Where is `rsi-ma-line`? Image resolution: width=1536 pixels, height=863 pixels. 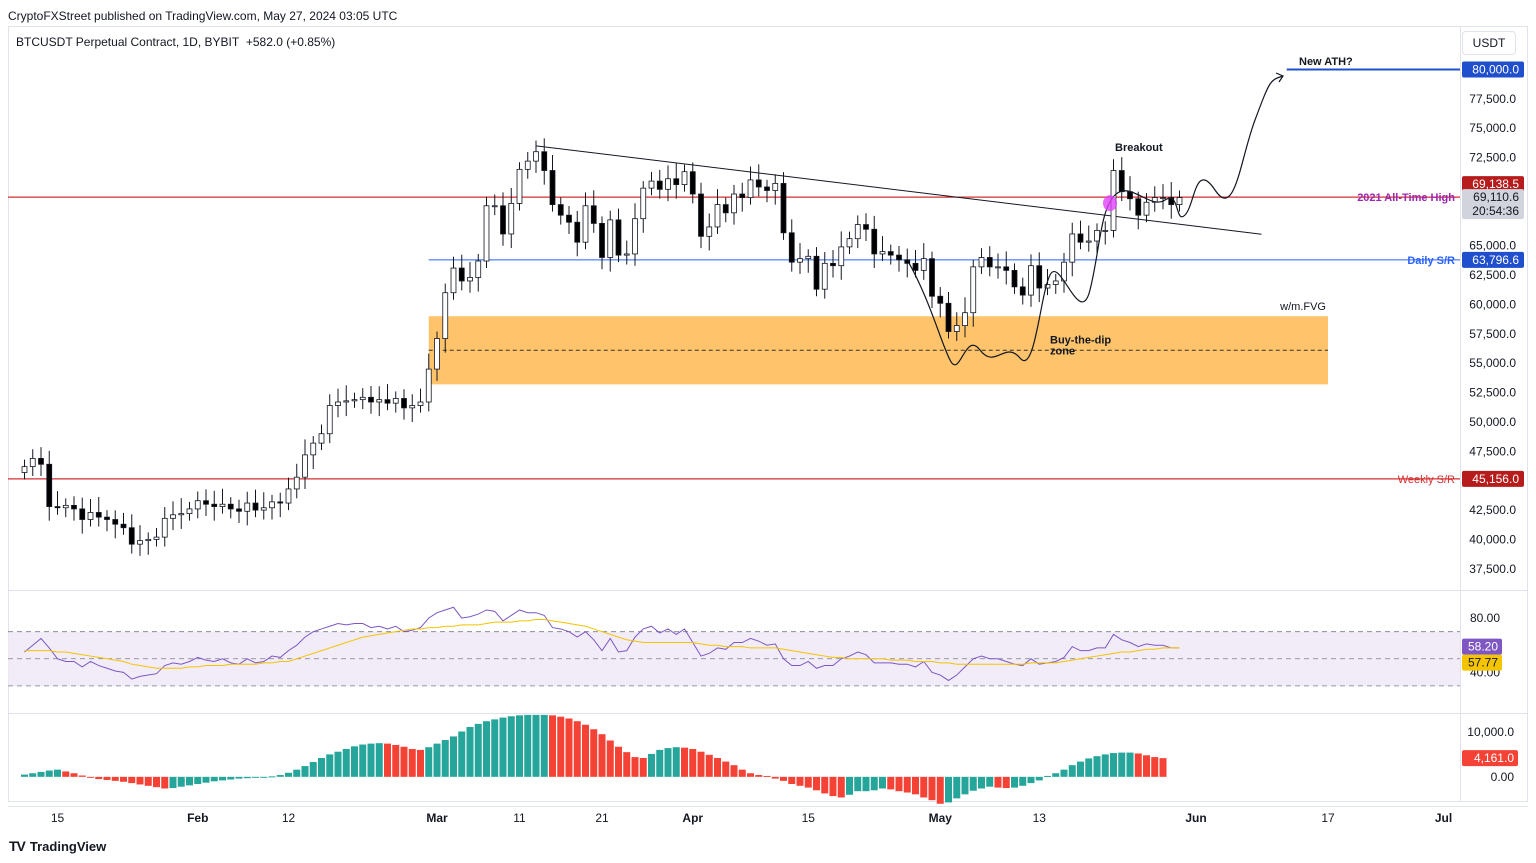
rsi-ma-line is located at coordinates (602, 643).